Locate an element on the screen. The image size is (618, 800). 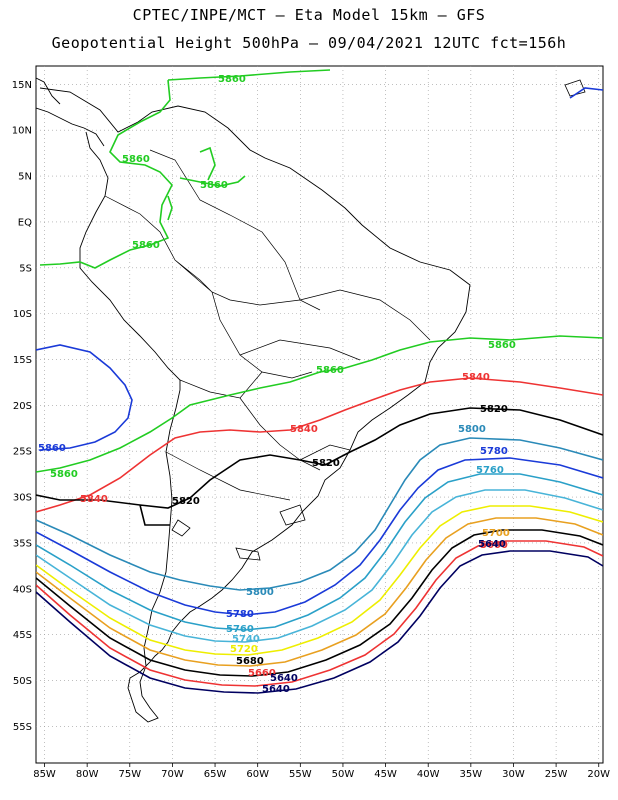
label-5860-g: 5860 is located at coordinates (64, 474).